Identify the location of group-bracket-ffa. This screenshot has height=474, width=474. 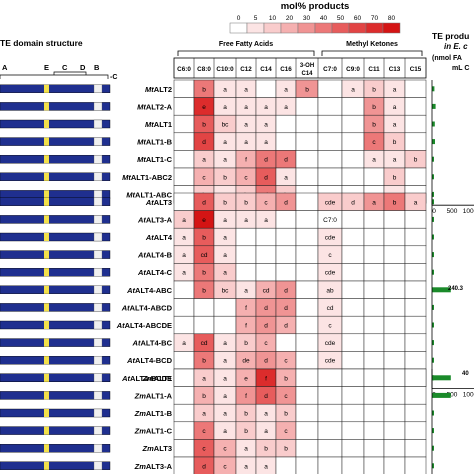
(246, 53).